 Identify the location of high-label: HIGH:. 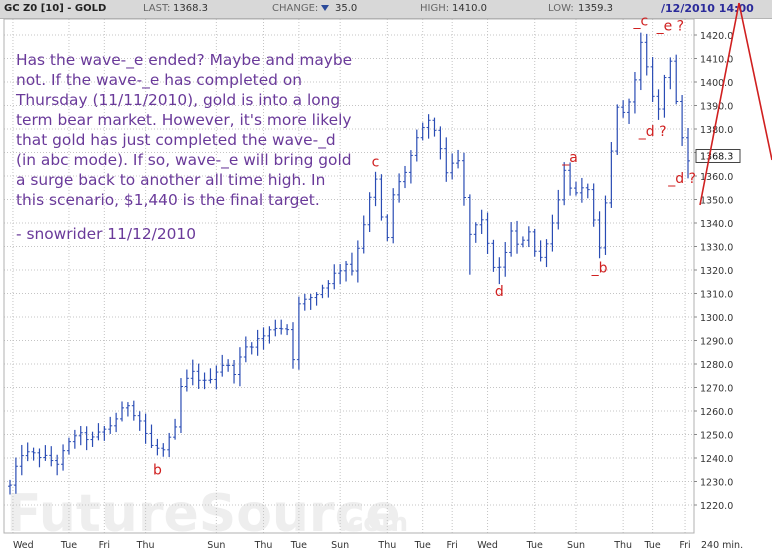
(435, 8).